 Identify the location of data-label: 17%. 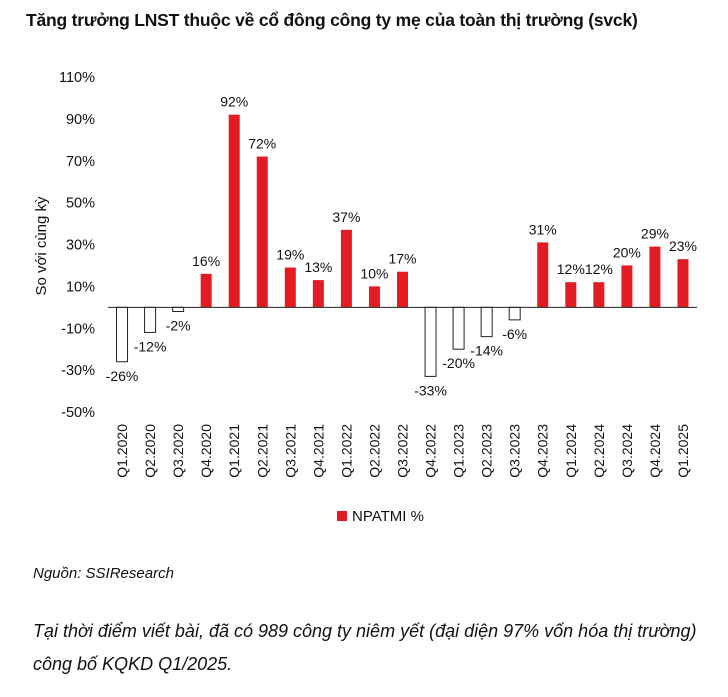
(402, 259).